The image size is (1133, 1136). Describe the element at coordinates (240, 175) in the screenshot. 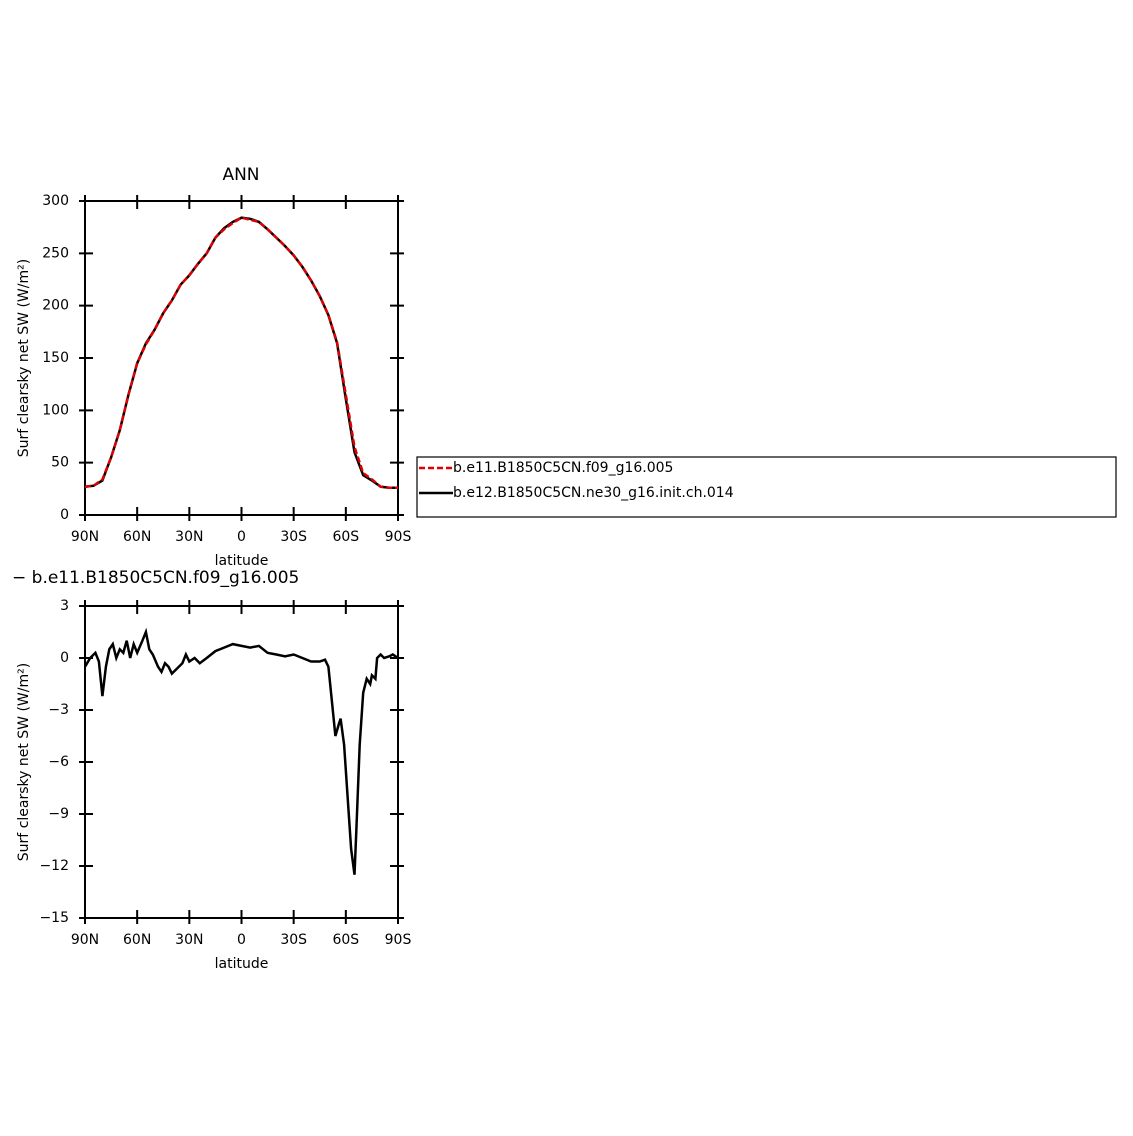

I see `chart-title: ANN` at that location.